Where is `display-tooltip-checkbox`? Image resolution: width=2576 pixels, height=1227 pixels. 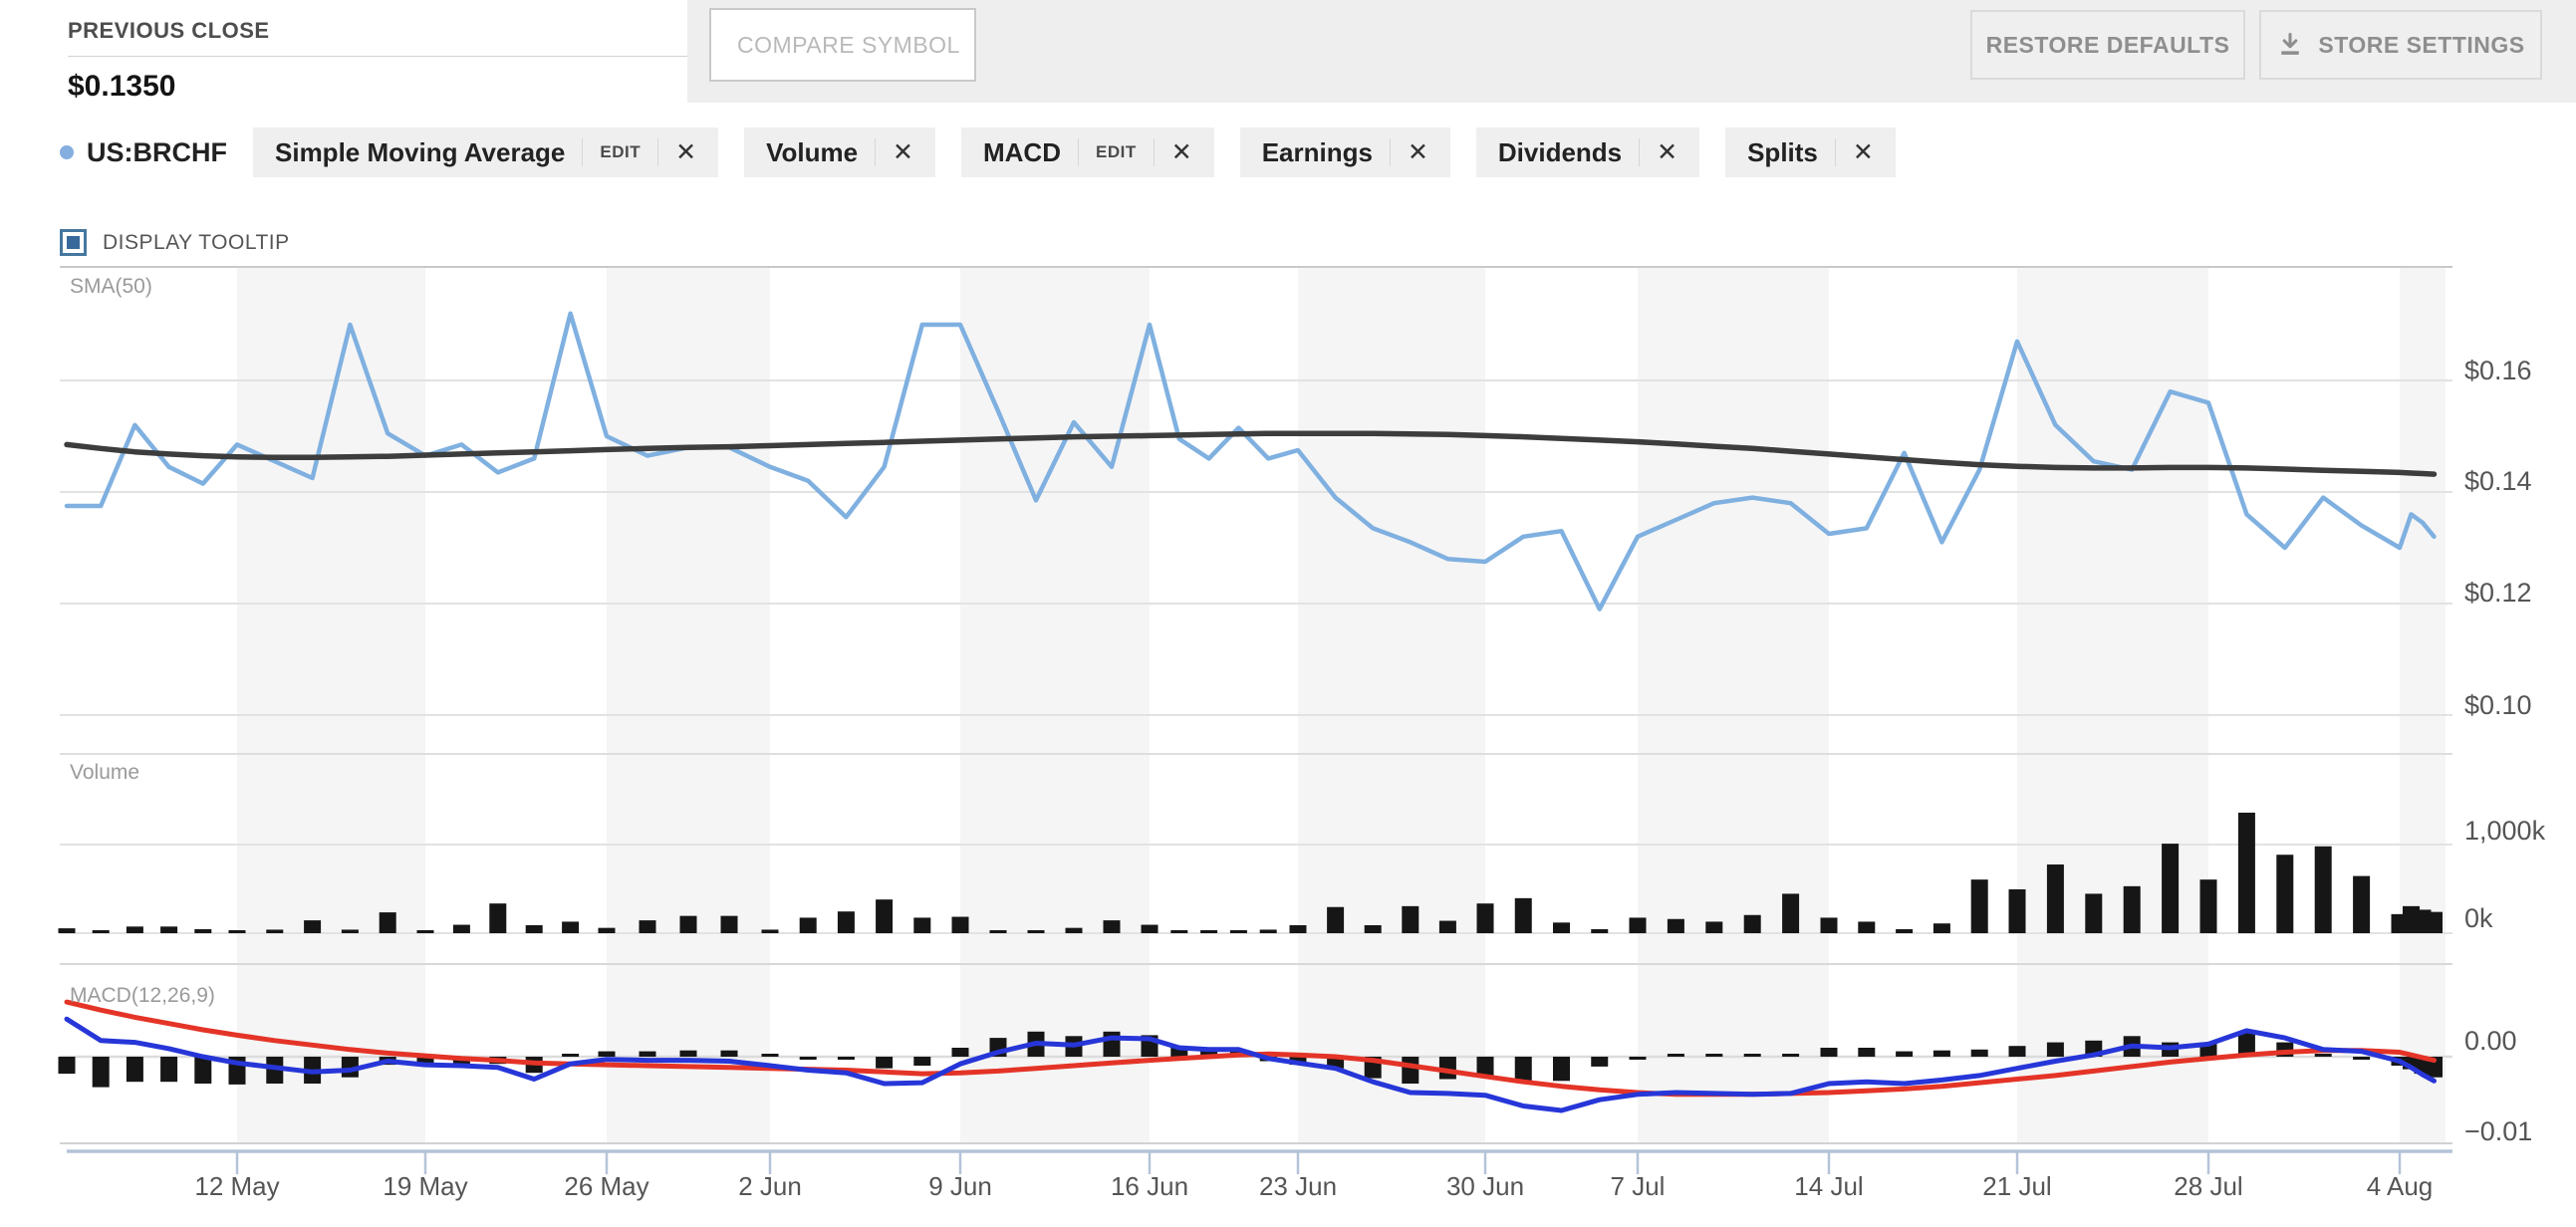
display-tooltip-checkbox is located at coordinates (73, 242).